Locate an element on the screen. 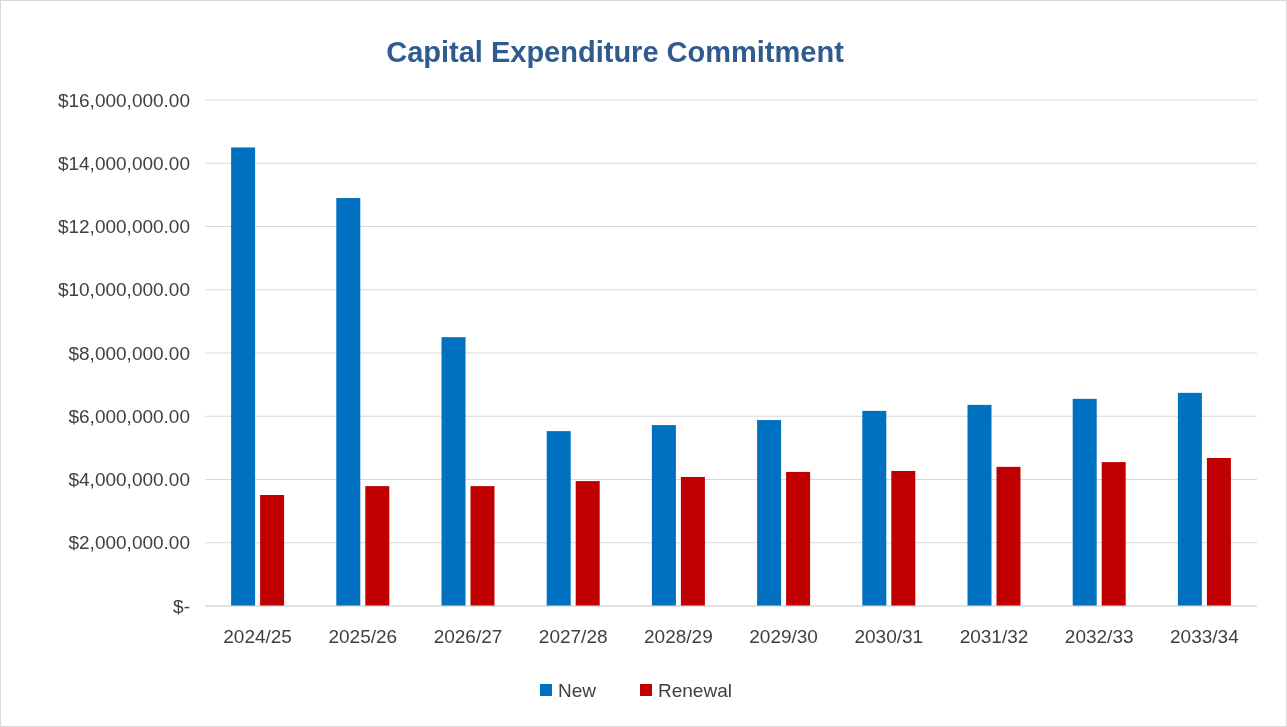 This screenshot has width=1287, height=727. legend-label: New is located at coordinates (577, 690).